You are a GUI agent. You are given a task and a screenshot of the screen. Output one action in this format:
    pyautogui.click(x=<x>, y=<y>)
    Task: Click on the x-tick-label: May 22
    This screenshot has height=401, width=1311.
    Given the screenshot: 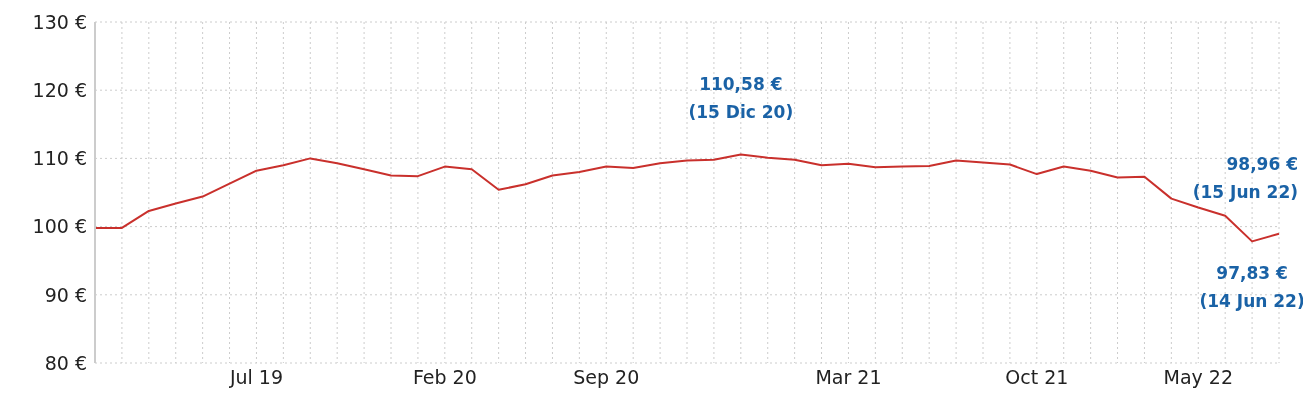 What is the action you would take?
    pyautogui.click(x=1198, y=377)
    